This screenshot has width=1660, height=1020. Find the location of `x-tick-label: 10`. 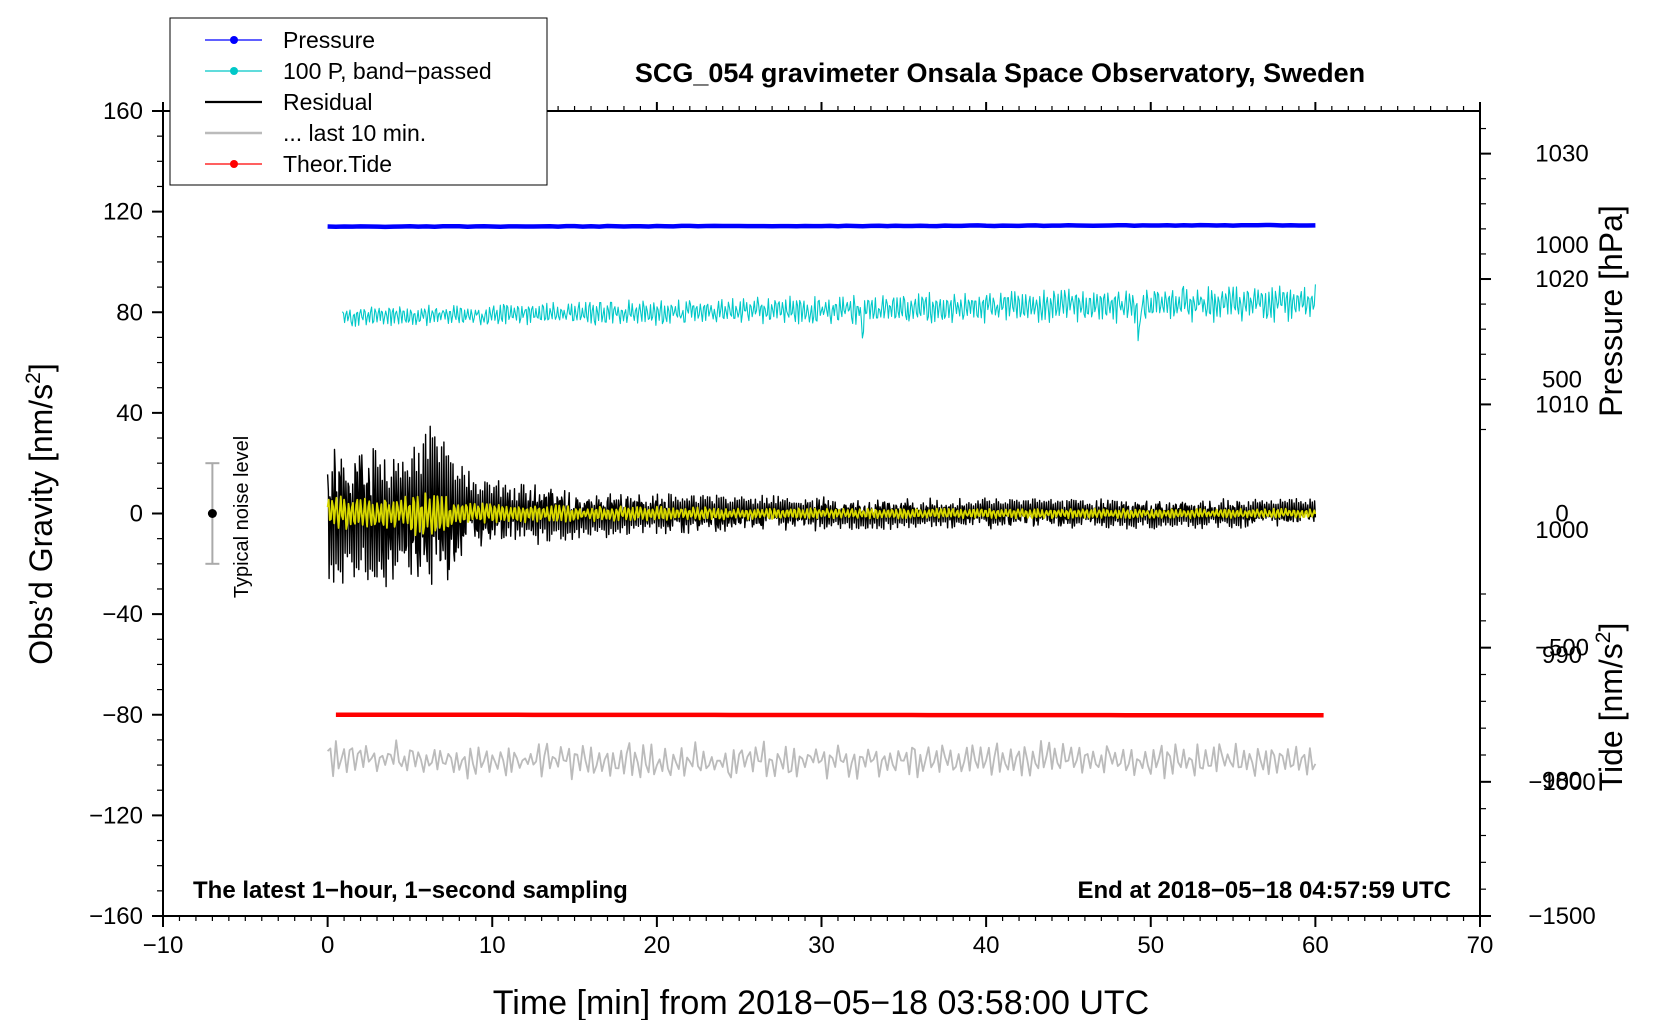

x-tick-label: 10 is located at coordinates (492, 945).